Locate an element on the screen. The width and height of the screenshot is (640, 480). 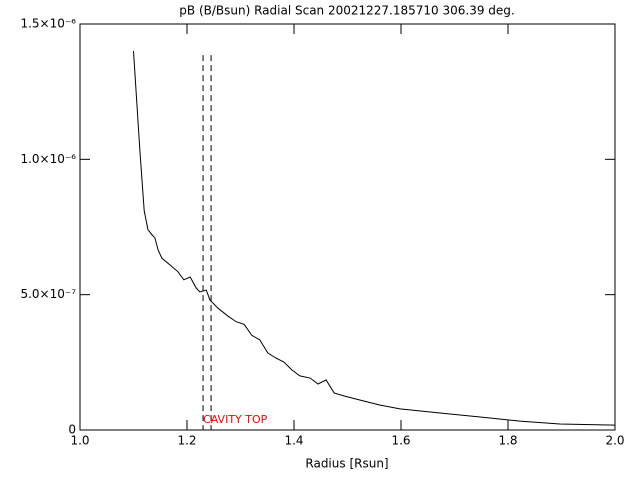
x-tick-label: 1.8 is located at coordinates (507, 441).